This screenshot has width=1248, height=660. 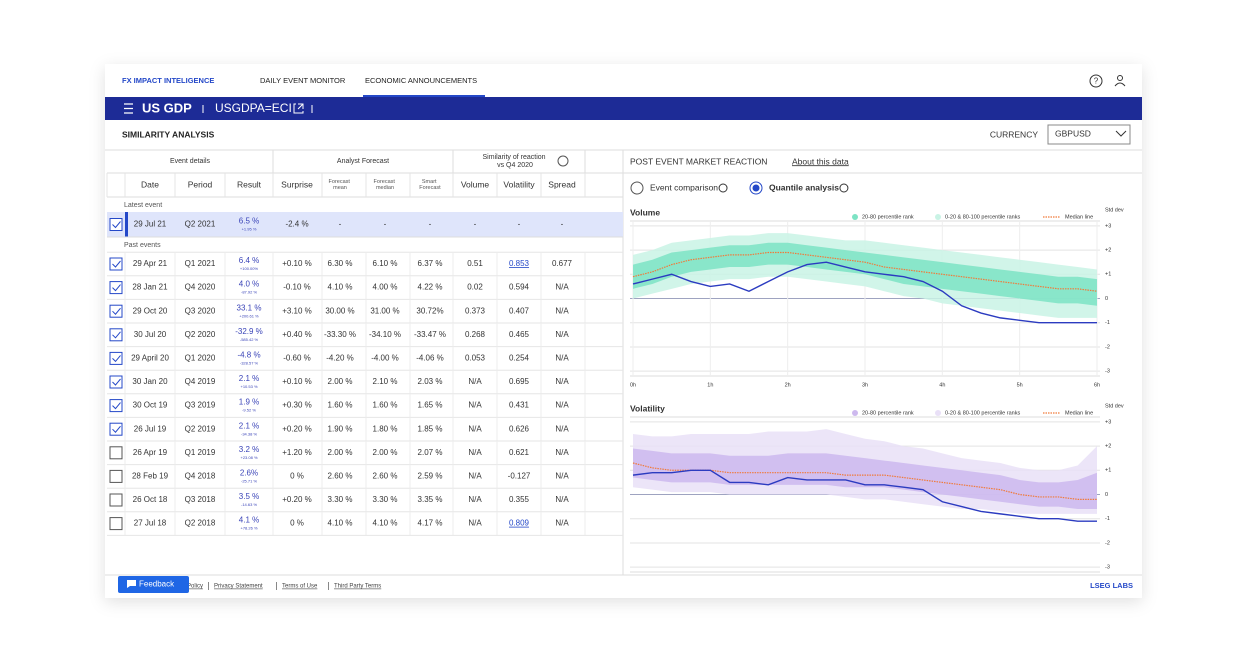 I want to click on cell: 6.30 %, so click(x=340, y=263).